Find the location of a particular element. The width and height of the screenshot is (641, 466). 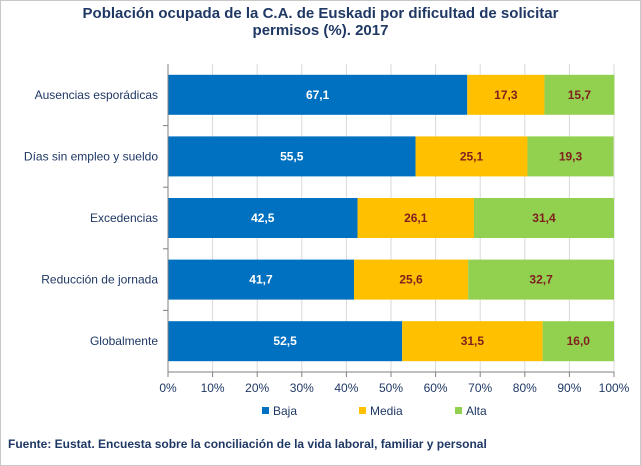

x-tick-label: 90% is located at coordinates (569, 388).